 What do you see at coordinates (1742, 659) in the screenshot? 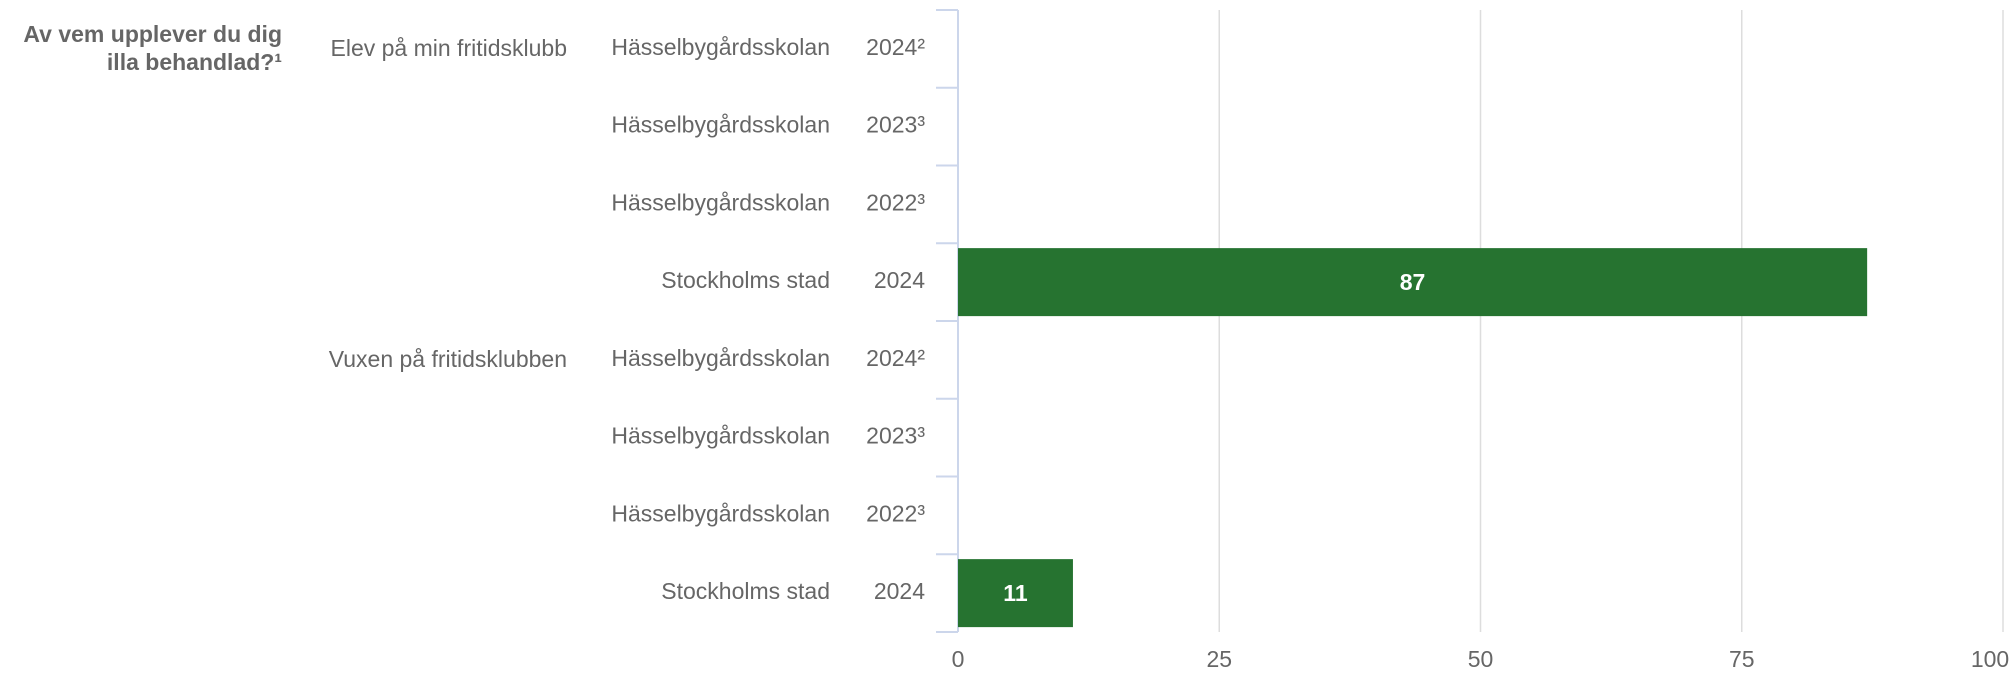
I see `x-tick-label: 75` at bounding box center [1742, 659].